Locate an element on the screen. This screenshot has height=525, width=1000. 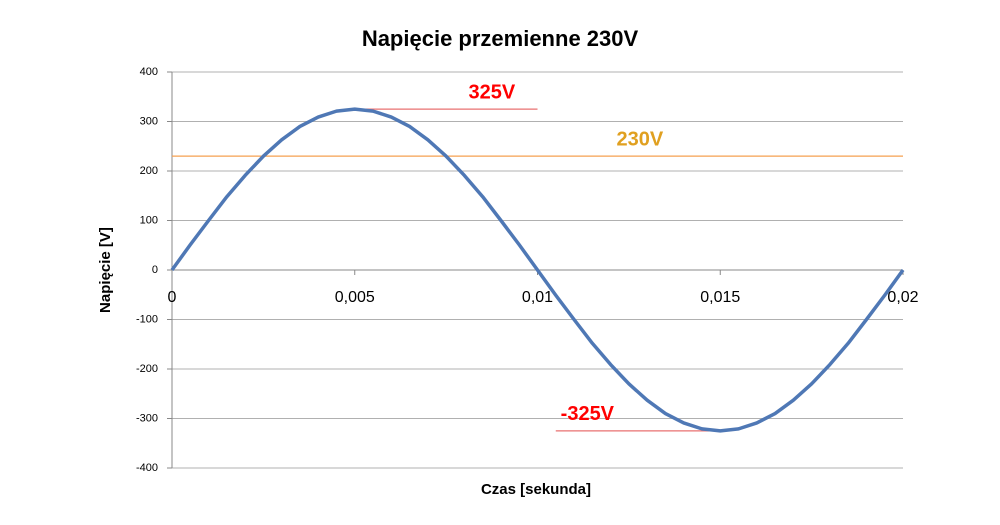
x-tick-label: 0 is located at coordinates (172, 297).